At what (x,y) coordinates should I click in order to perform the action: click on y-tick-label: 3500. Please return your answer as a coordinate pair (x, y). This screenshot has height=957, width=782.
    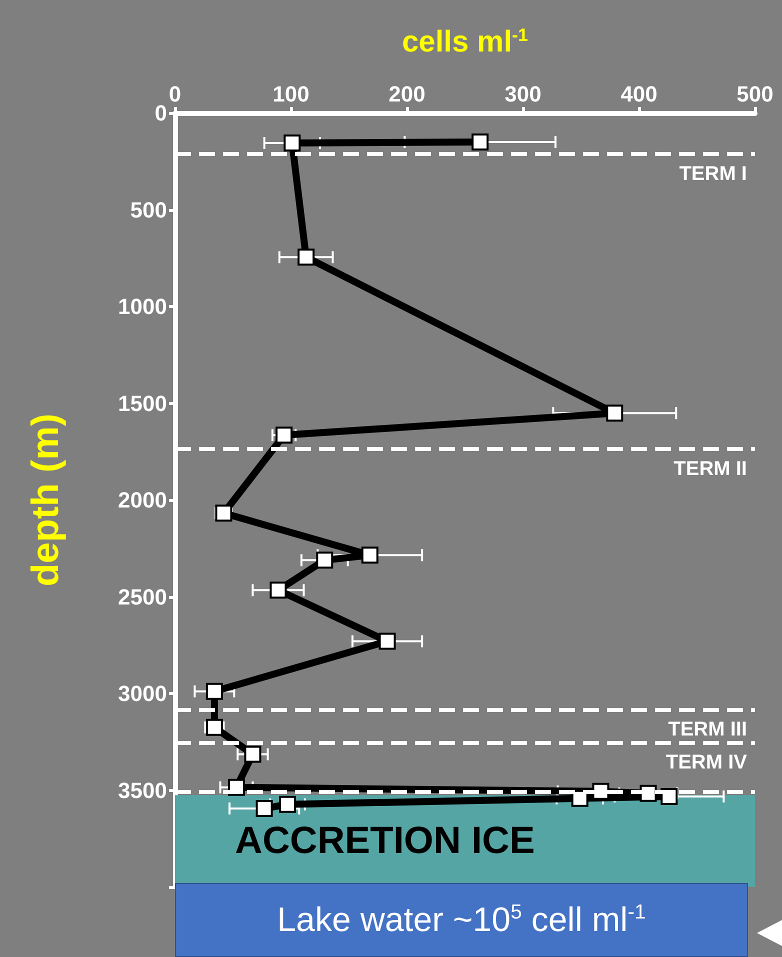
    Looking at the image, I should click on (142, 790).